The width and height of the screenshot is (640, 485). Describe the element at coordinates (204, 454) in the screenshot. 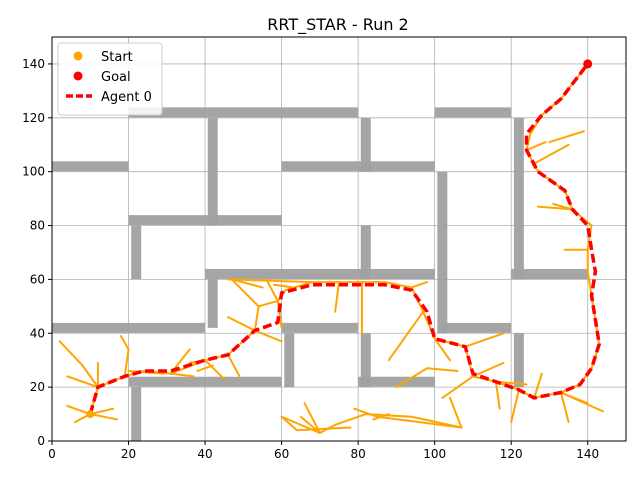

I see `x-tick-label: 40` at that location.